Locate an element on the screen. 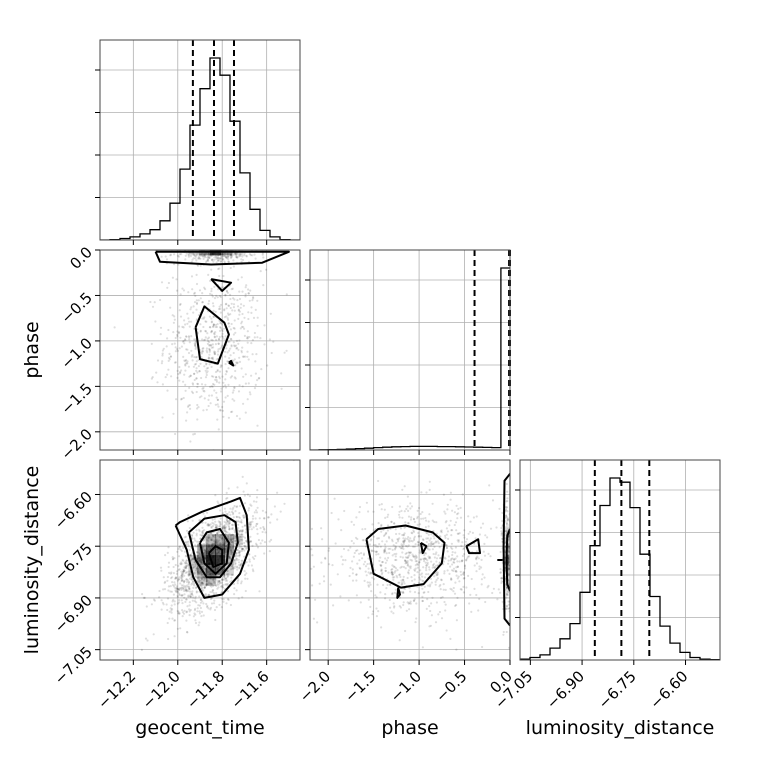 The width and height of the screenshot is (760, 760). contour-line is located at coordinates (222, 258).